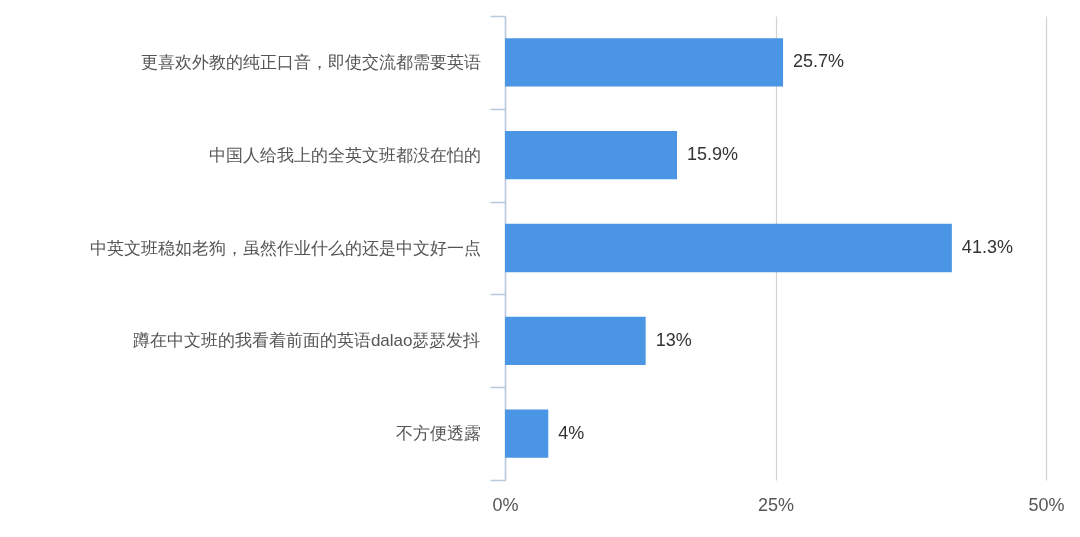 The width and height of the screenshot is (1080, 537). Describe the element at coordinates (310, 62) in the screenshot. I see `y-tick-label: 更喜欢外教的纯正口音，即使交流都需要英语` at that location.